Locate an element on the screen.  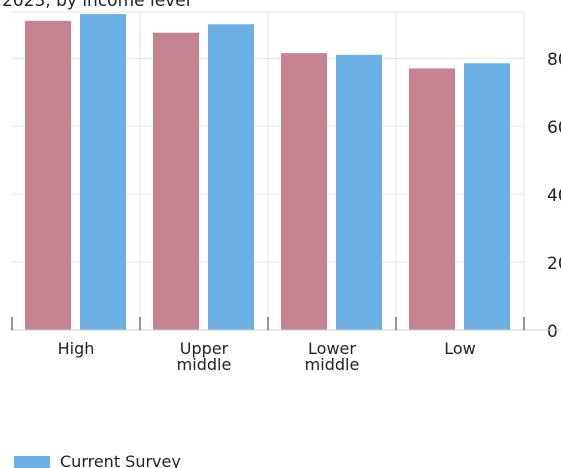
x-category-label: Low is located at coordinates (460, 348).